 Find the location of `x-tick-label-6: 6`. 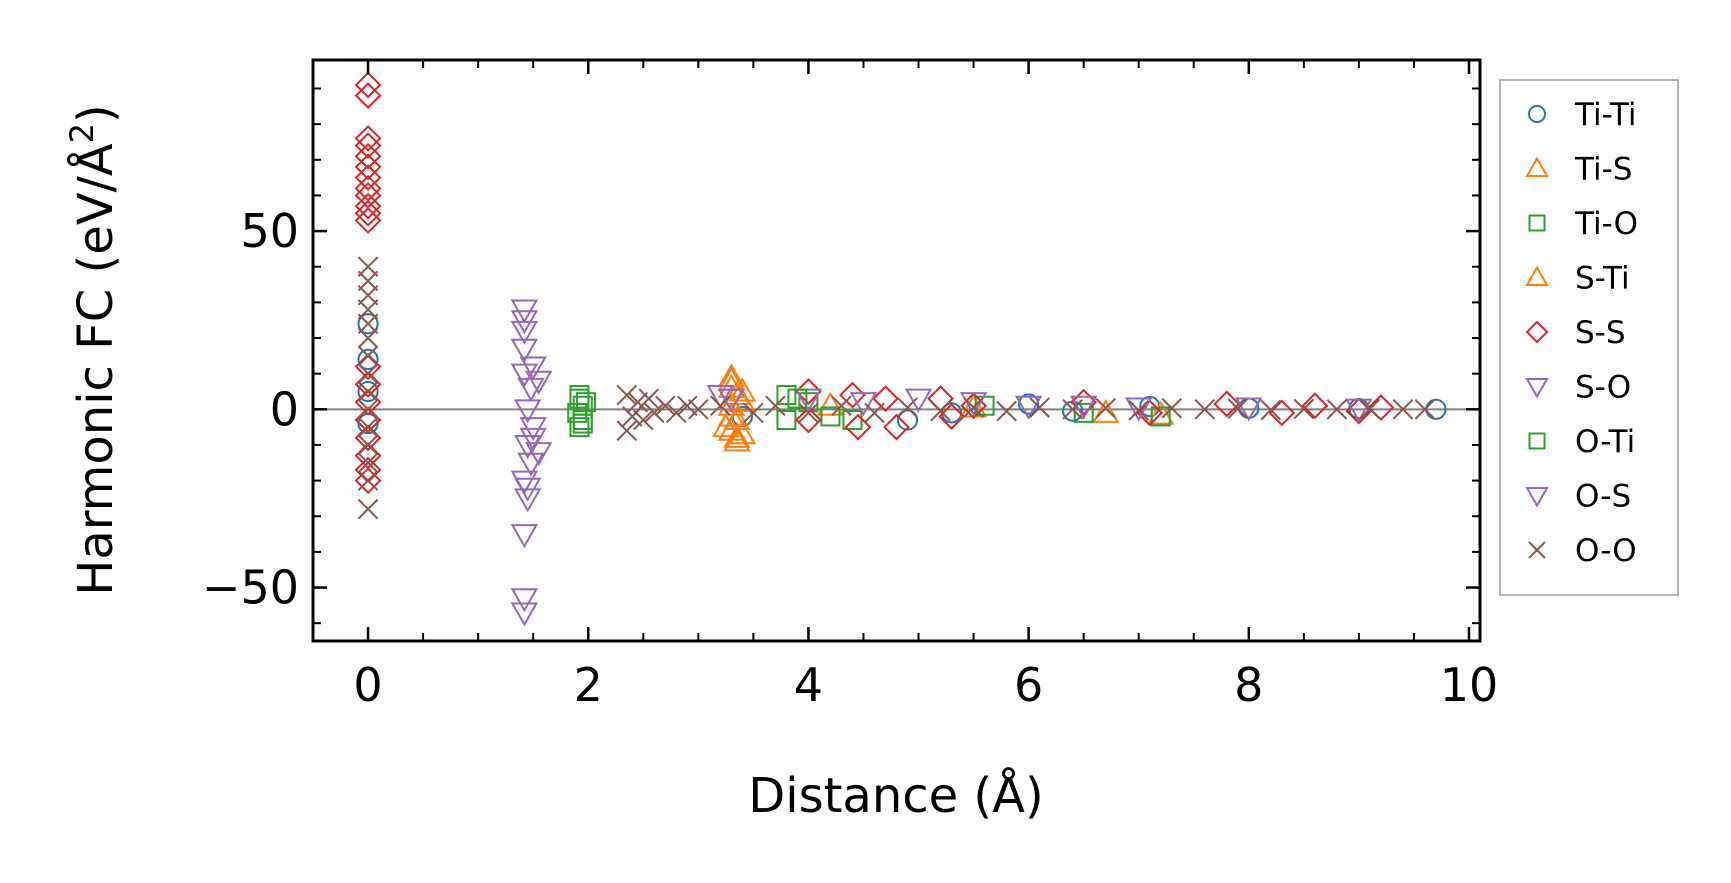

x-tick-label-6: 6 is located at coordinates (1028, 685).